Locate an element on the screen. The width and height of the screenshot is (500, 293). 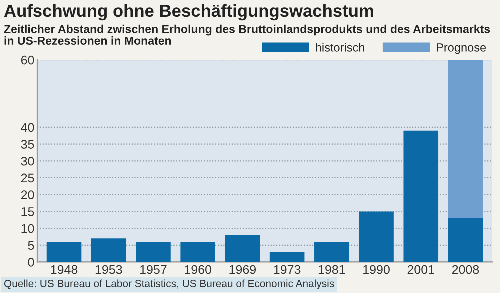
source-note: Quelle: US Bureau of Labor Statistics, US Bureau of Economic Analysis is located at coordinates (169, 285).